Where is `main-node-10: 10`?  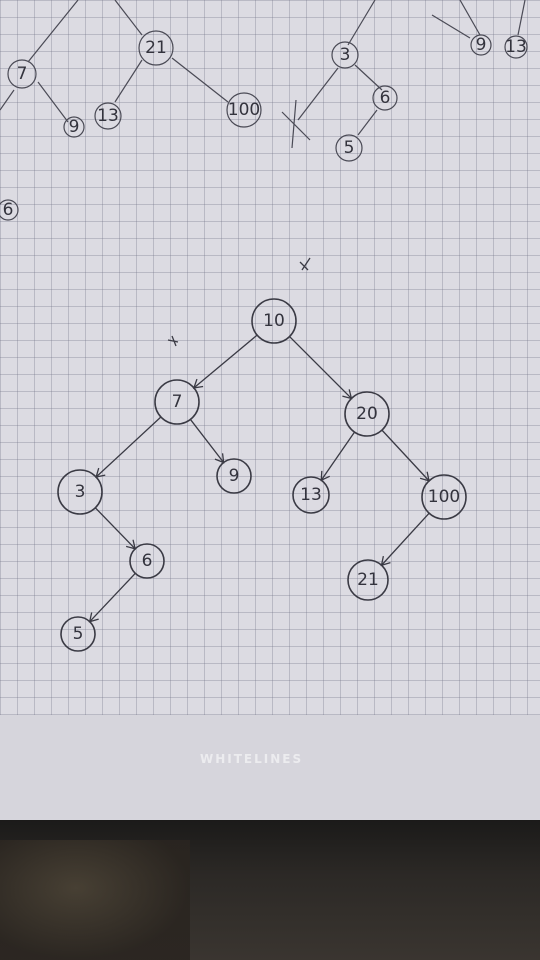
main-node-10: 10 is located at coordinates (274, 321).